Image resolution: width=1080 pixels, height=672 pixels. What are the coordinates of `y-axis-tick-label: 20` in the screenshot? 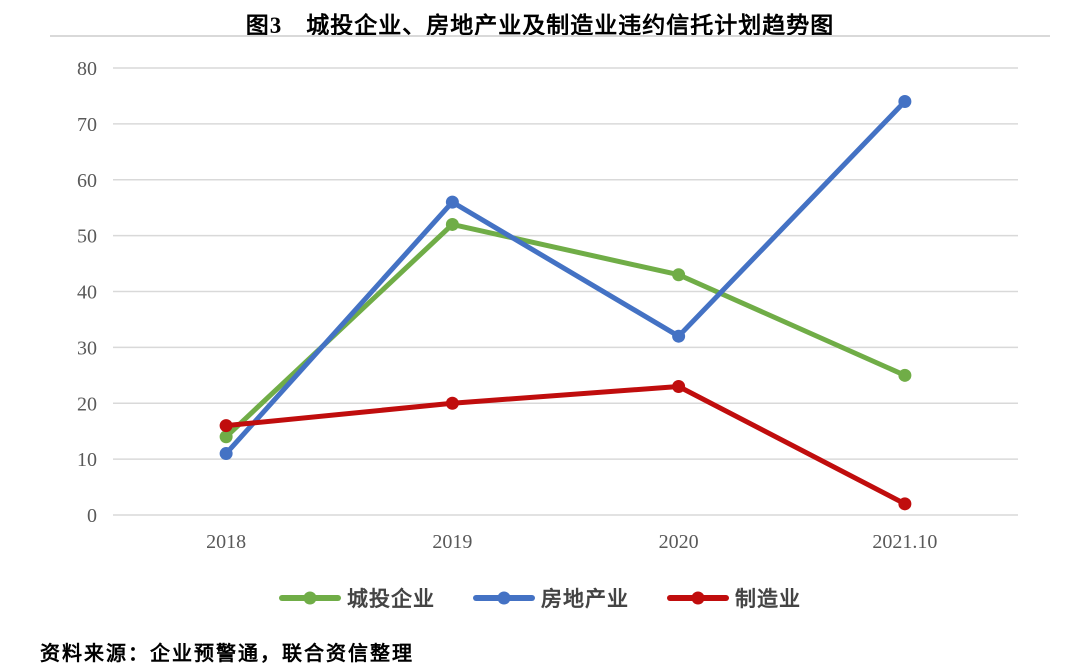 It's located at (87, 404).